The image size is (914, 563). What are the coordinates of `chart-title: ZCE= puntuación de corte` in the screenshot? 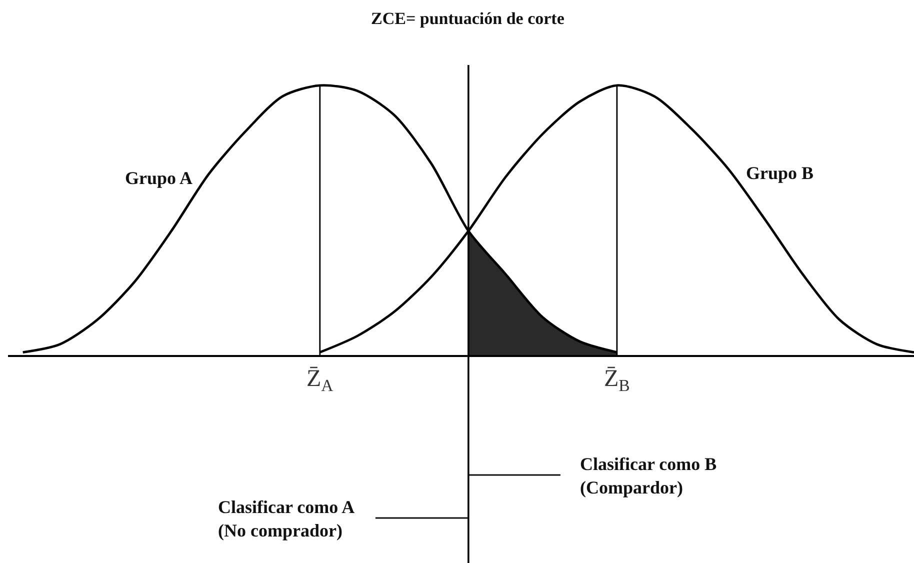 It's located at (468, 18).